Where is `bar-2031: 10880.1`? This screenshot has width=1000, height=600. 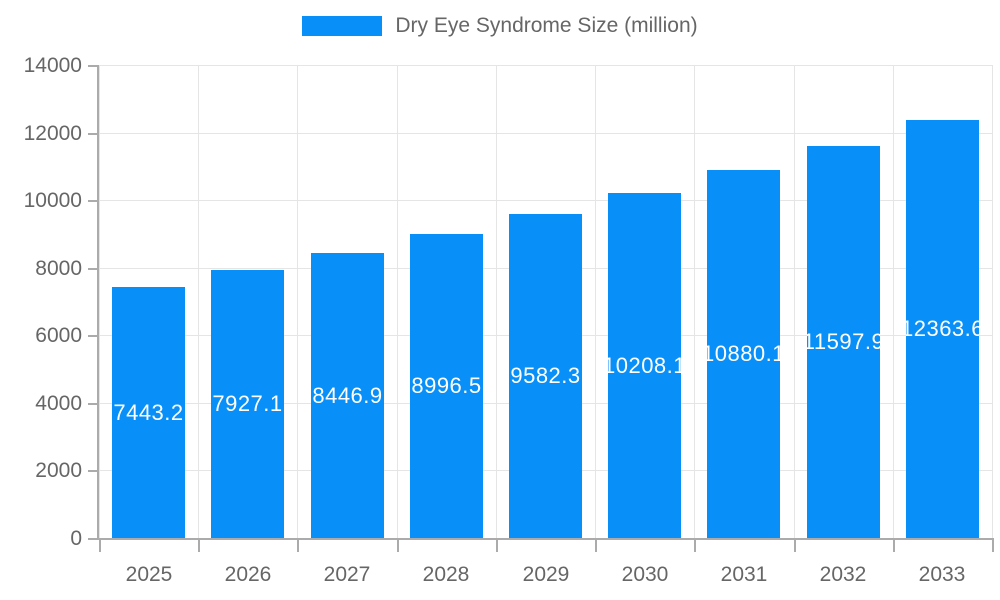
bar-2031: 10880.1 is located at coordinates (743, 354).